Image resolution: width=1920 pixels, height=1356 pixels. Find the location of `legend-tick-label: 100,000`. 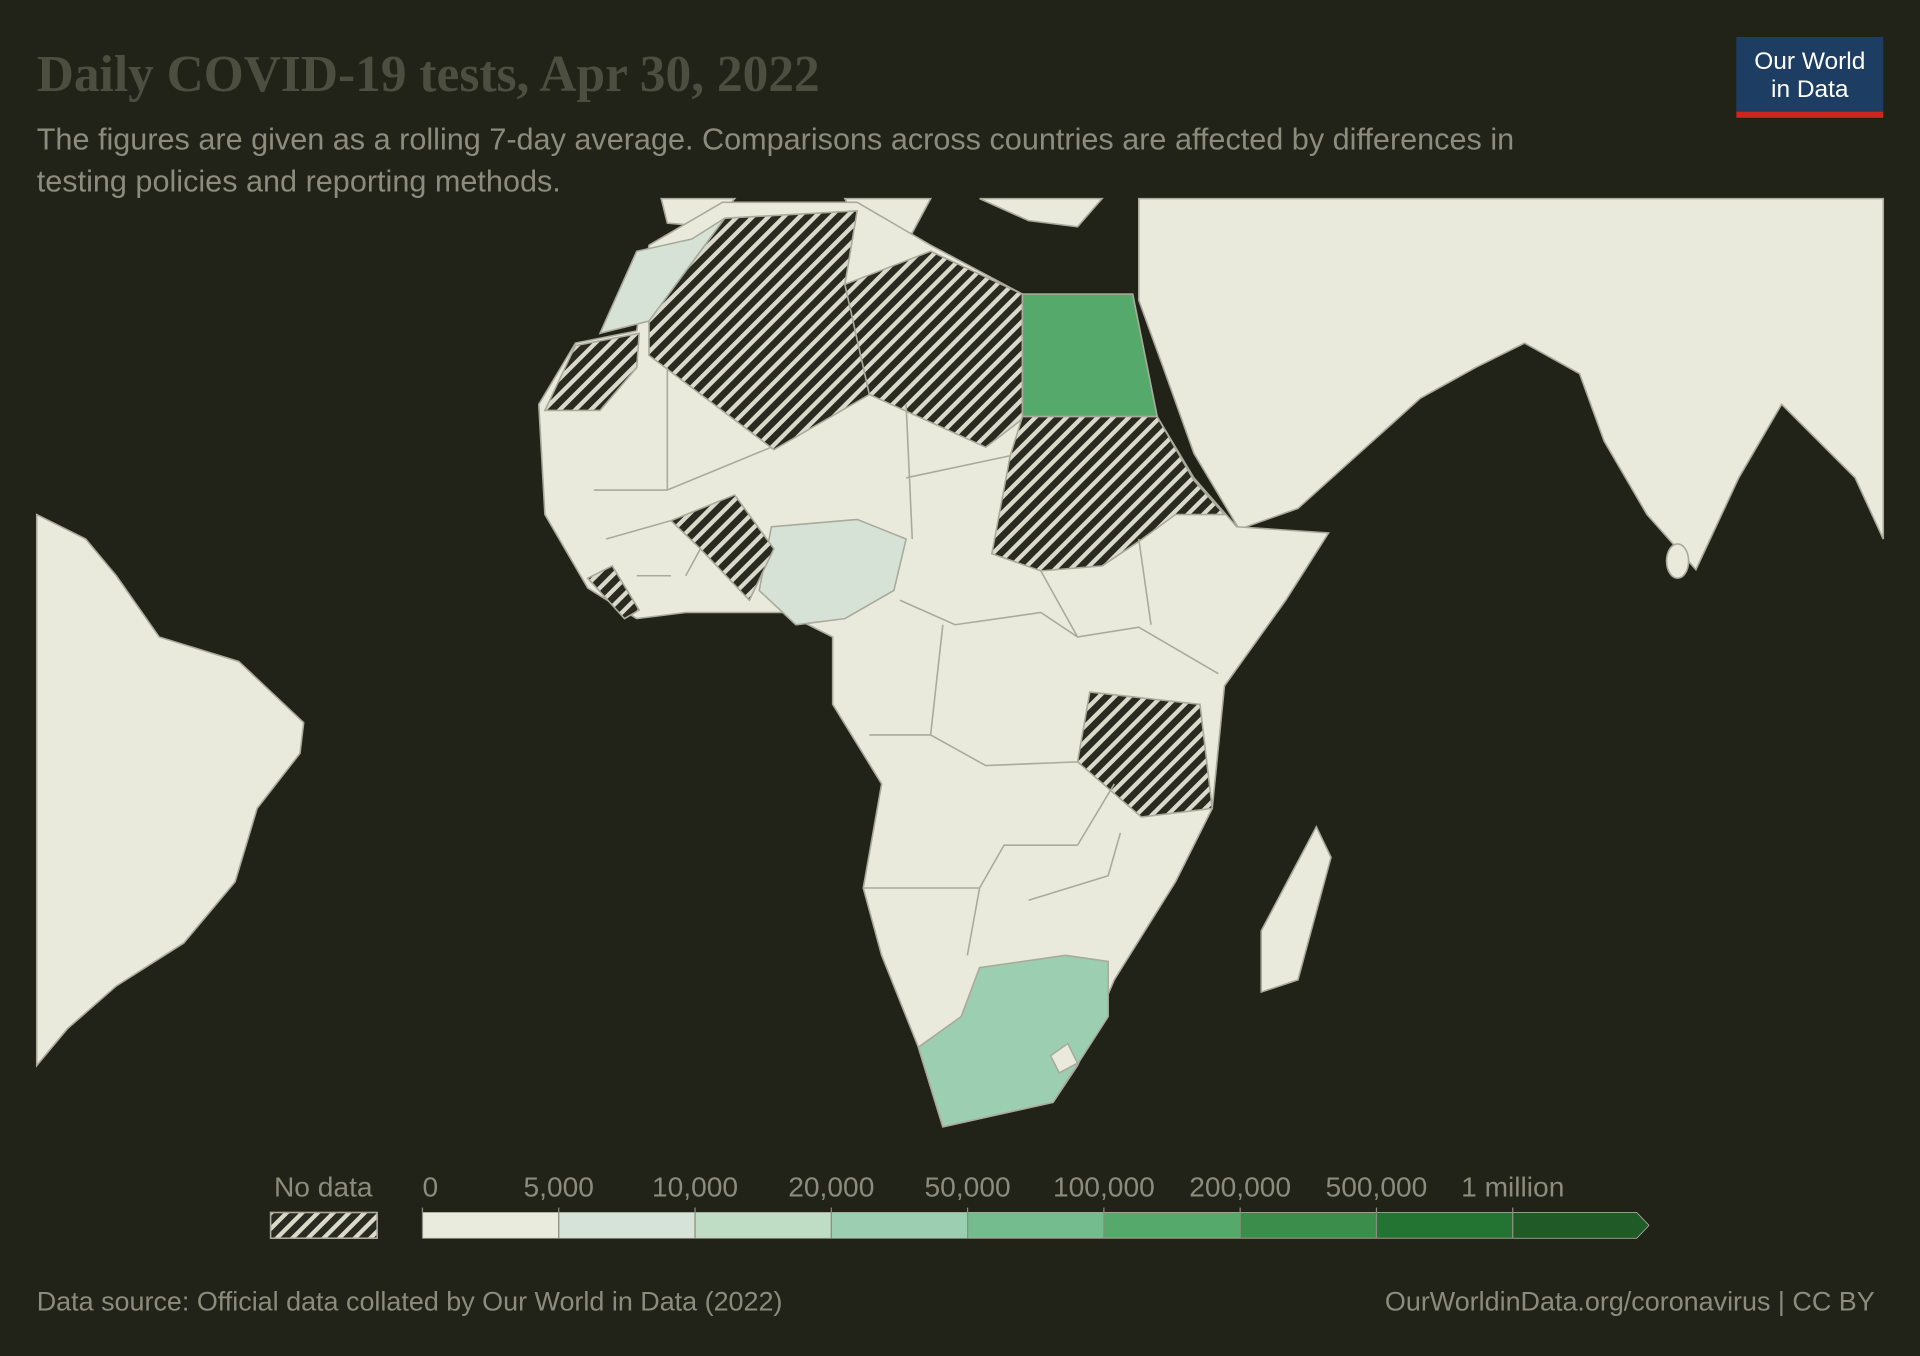

legend-tick-label: 100,000 is located at coordinates (1104, 1187).